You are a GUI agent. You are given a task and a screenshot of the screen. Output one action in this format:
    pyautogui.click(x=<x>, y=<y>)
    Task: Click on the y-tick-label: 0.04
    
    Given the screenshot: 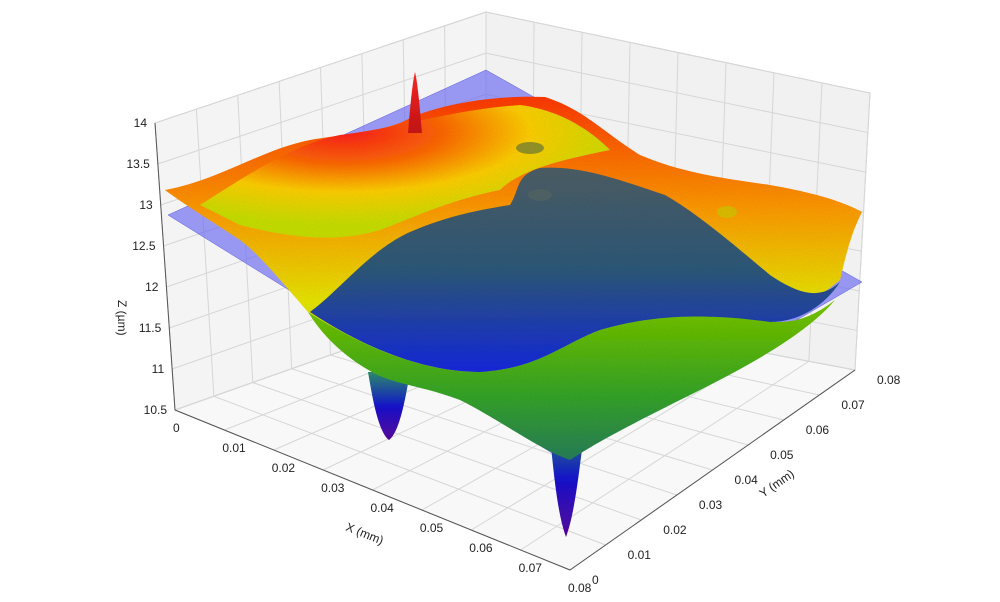 What is the action you would take?
    pyautogui.click(x=747, y=480)
    